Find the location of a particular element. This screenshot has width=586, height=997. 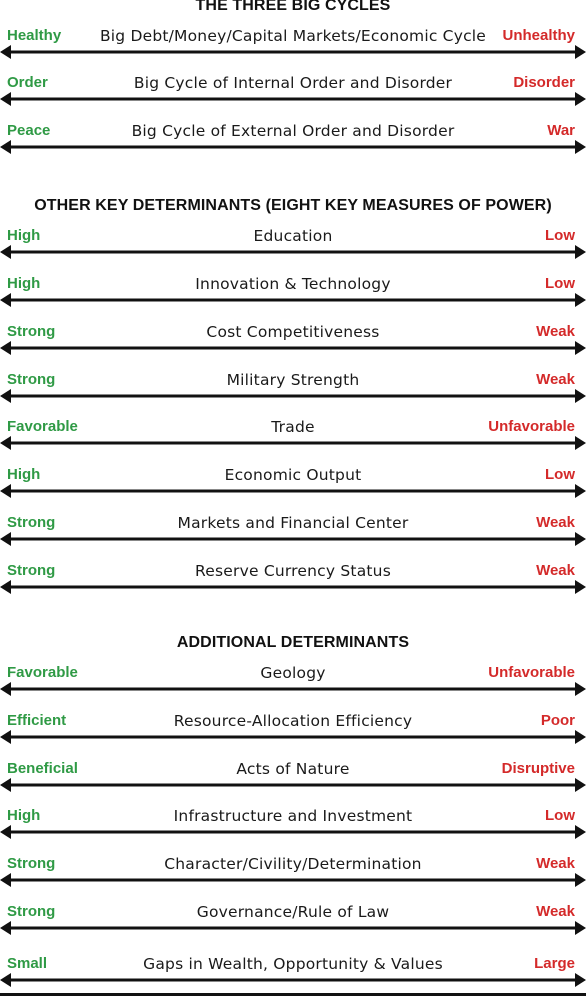

negative-label: Disorder is located at coordinates (544, 82).